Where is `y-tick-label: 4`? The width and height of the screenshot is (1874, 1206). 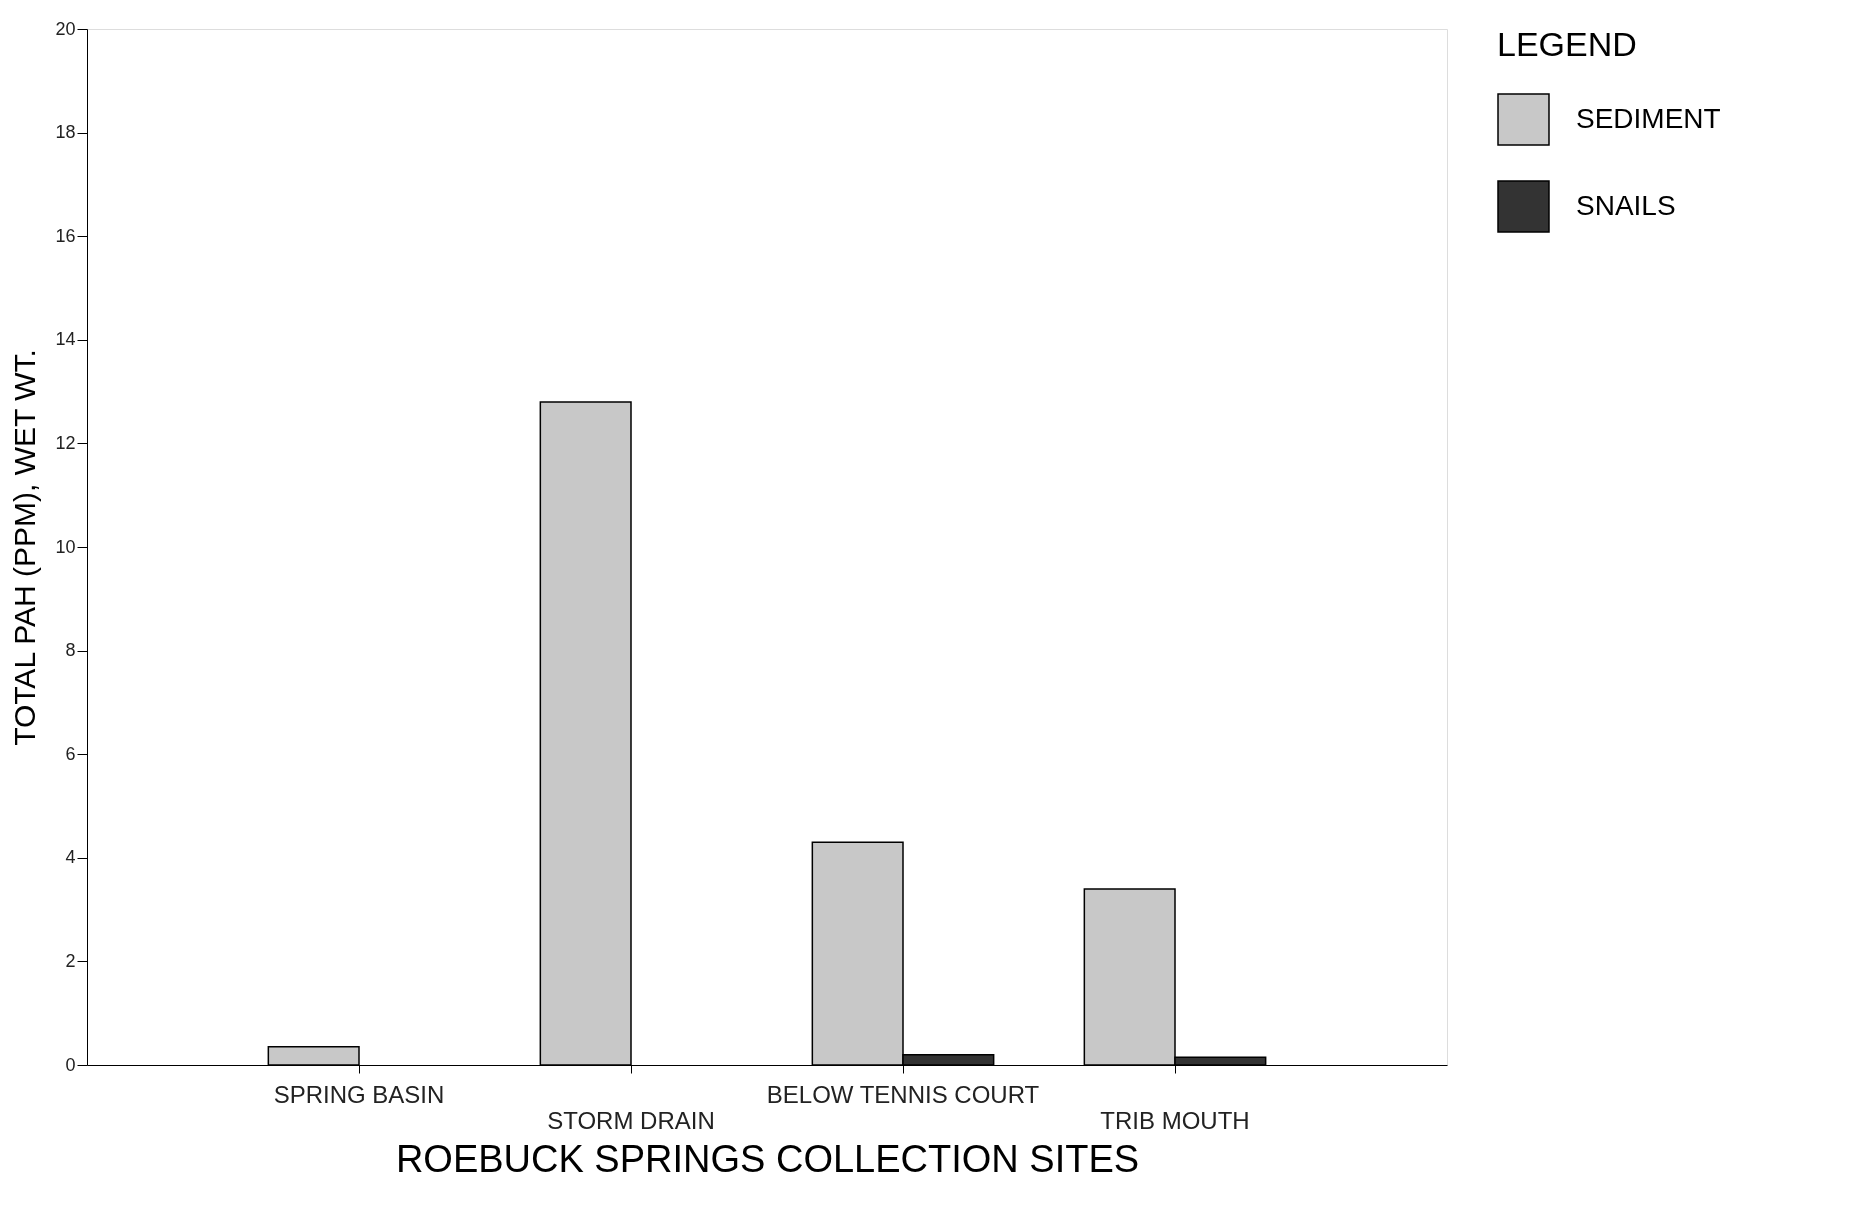 y-tick-label: 4 is located at coordinates (70, 857).